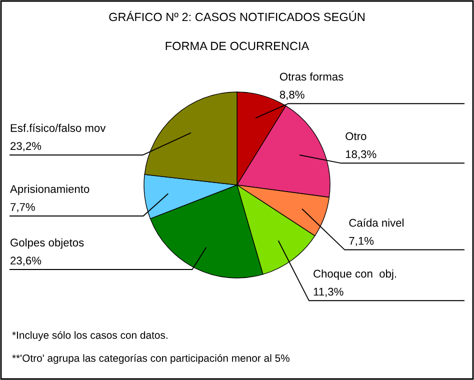 Image resolution: width=474 pixels, height=380 pixels. Describe the element at coordinates (361, 155) in the screenshot. I see `data-label: 18,3%` at that location.